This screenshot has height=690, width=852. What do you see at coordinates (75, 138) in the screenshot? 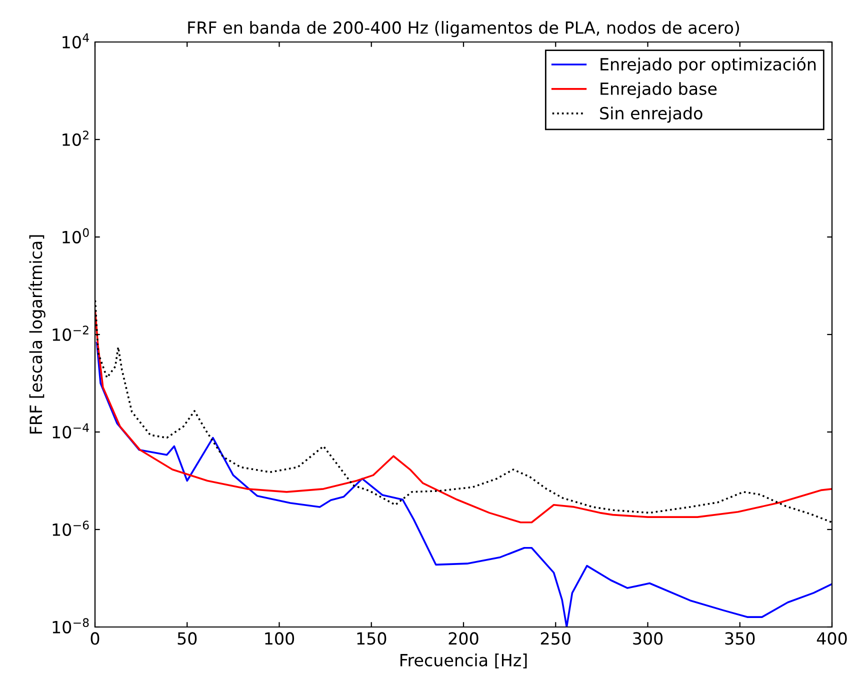
I see `y-tick-label: 10$^{2}$` at bounding box center [75, 138].